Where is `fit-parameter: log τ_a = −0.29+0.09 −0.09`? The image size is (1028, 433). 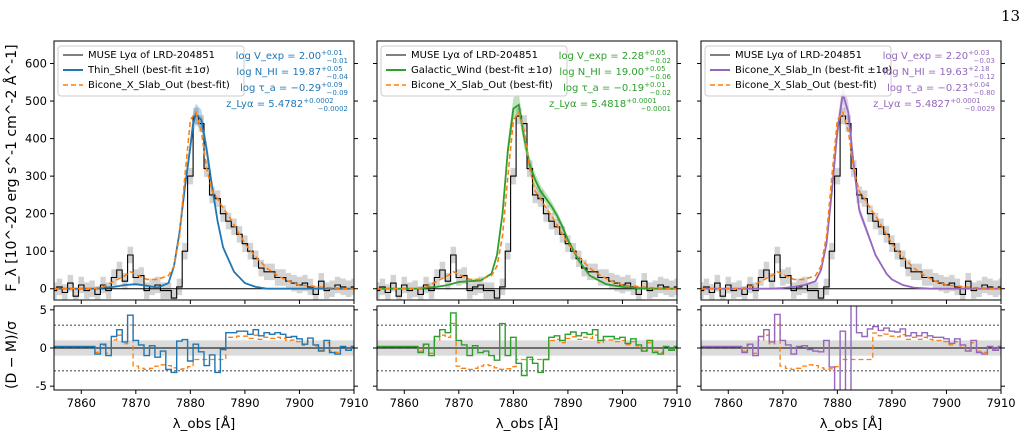
fit-parameter: log τ_a = −0.29+0.09 −0.09 is located at coordinates (294, 89).